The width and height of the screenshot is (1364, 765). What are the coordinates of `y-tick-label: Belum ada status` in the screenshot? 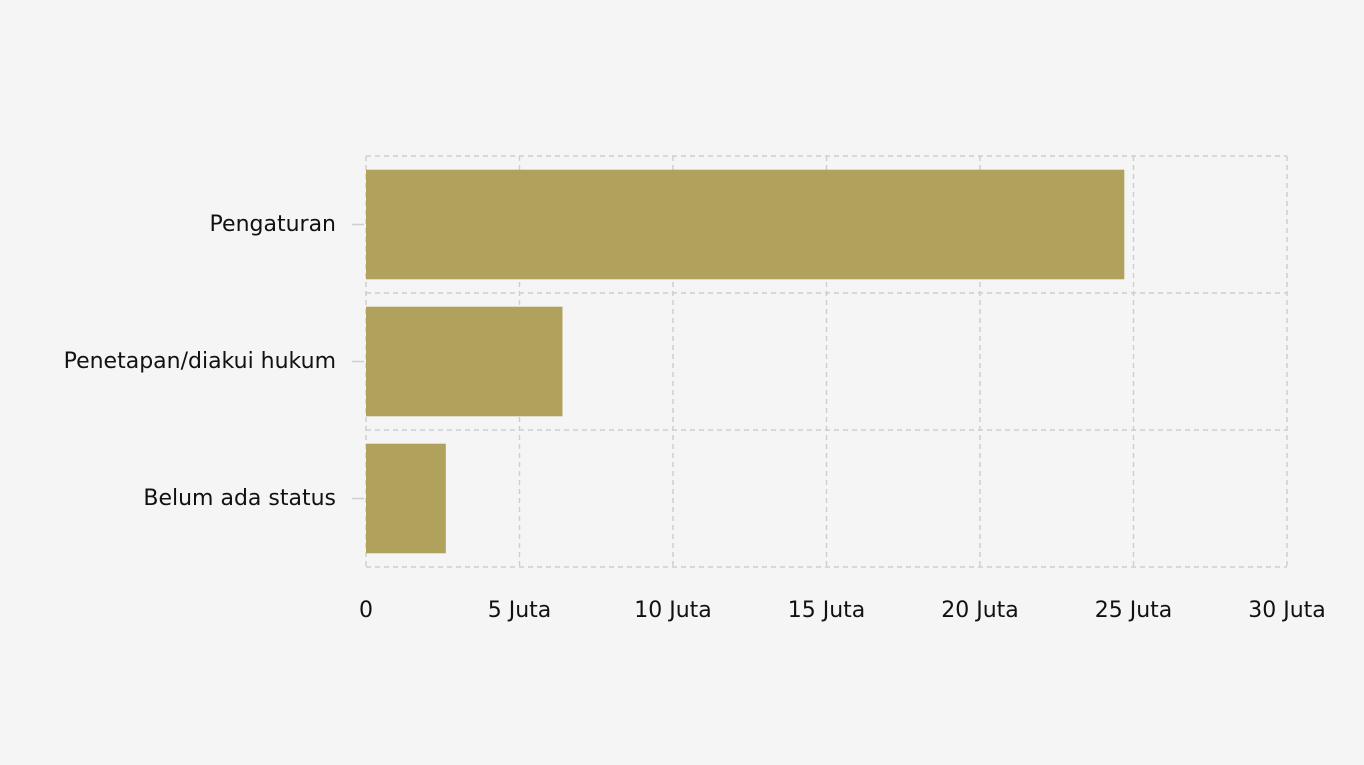 It's located at (239, 498).